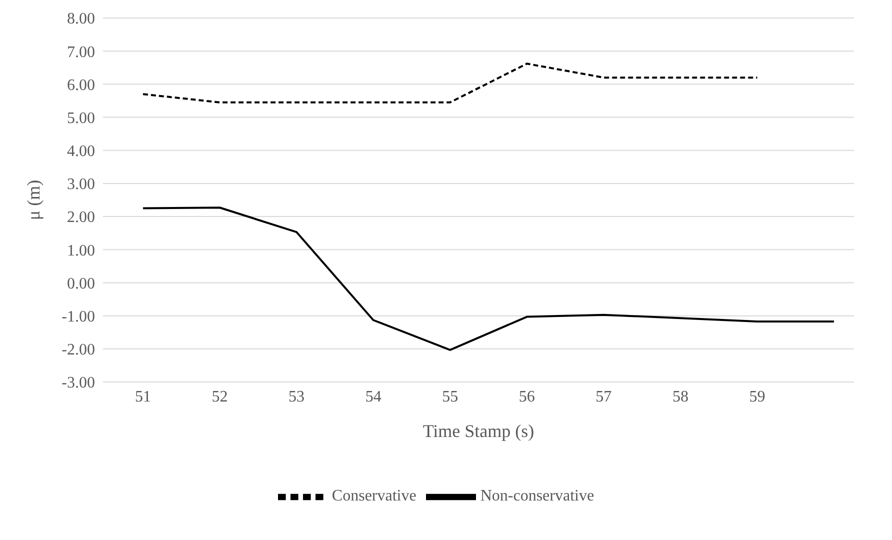 The image size is (892, 540). Describe the element at coordinates (374, 496) in the screenshot. I see `legend-label: Conservative` at that location.